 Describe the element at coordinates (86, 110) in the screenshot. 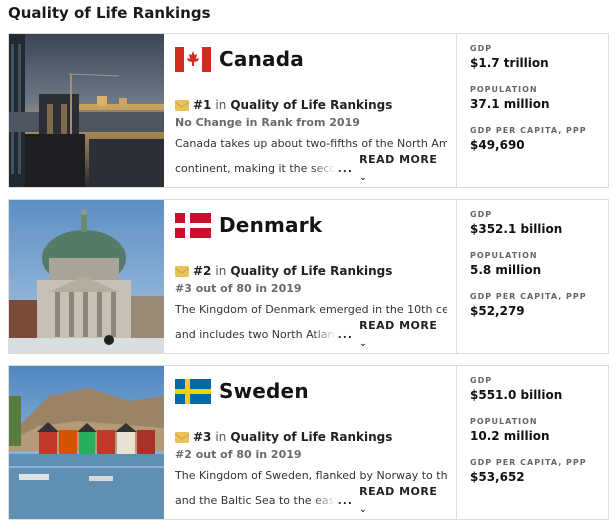

I see `canada-city-photo` at that location.